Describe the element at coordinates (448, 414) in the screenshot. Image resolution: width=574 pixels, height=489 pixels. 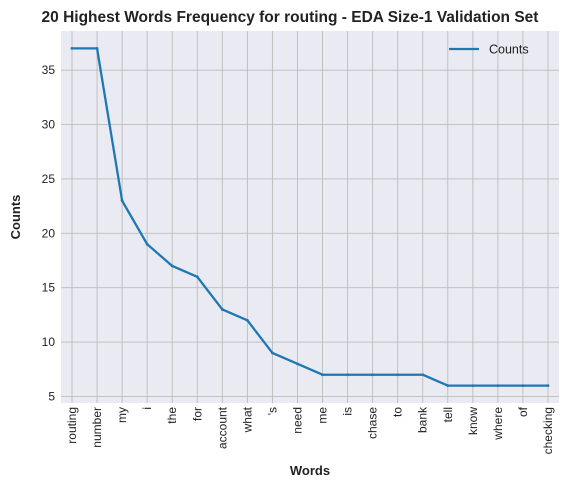
I see `x-tick-label: tell` at that location.